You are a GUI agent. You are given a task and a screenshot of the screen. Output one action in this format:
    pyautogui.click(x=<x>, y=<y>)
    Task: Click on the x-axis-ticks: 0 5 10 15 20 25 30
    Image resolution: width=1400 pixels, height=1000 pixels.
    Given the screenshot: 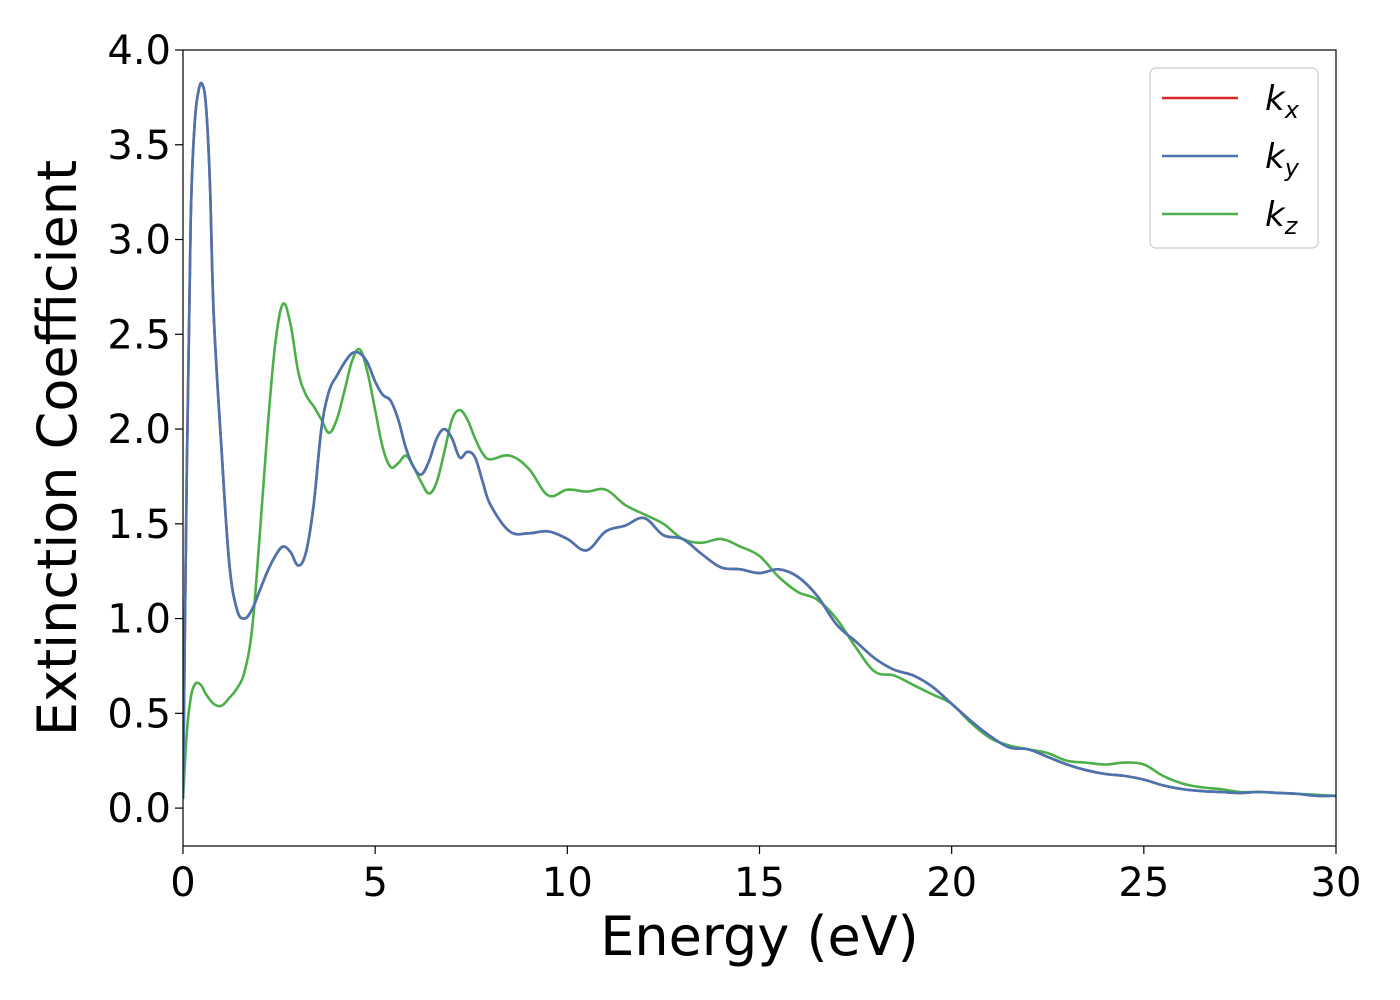 What is the action you would take?
    pyautogui.click(x=765, y=876)
    